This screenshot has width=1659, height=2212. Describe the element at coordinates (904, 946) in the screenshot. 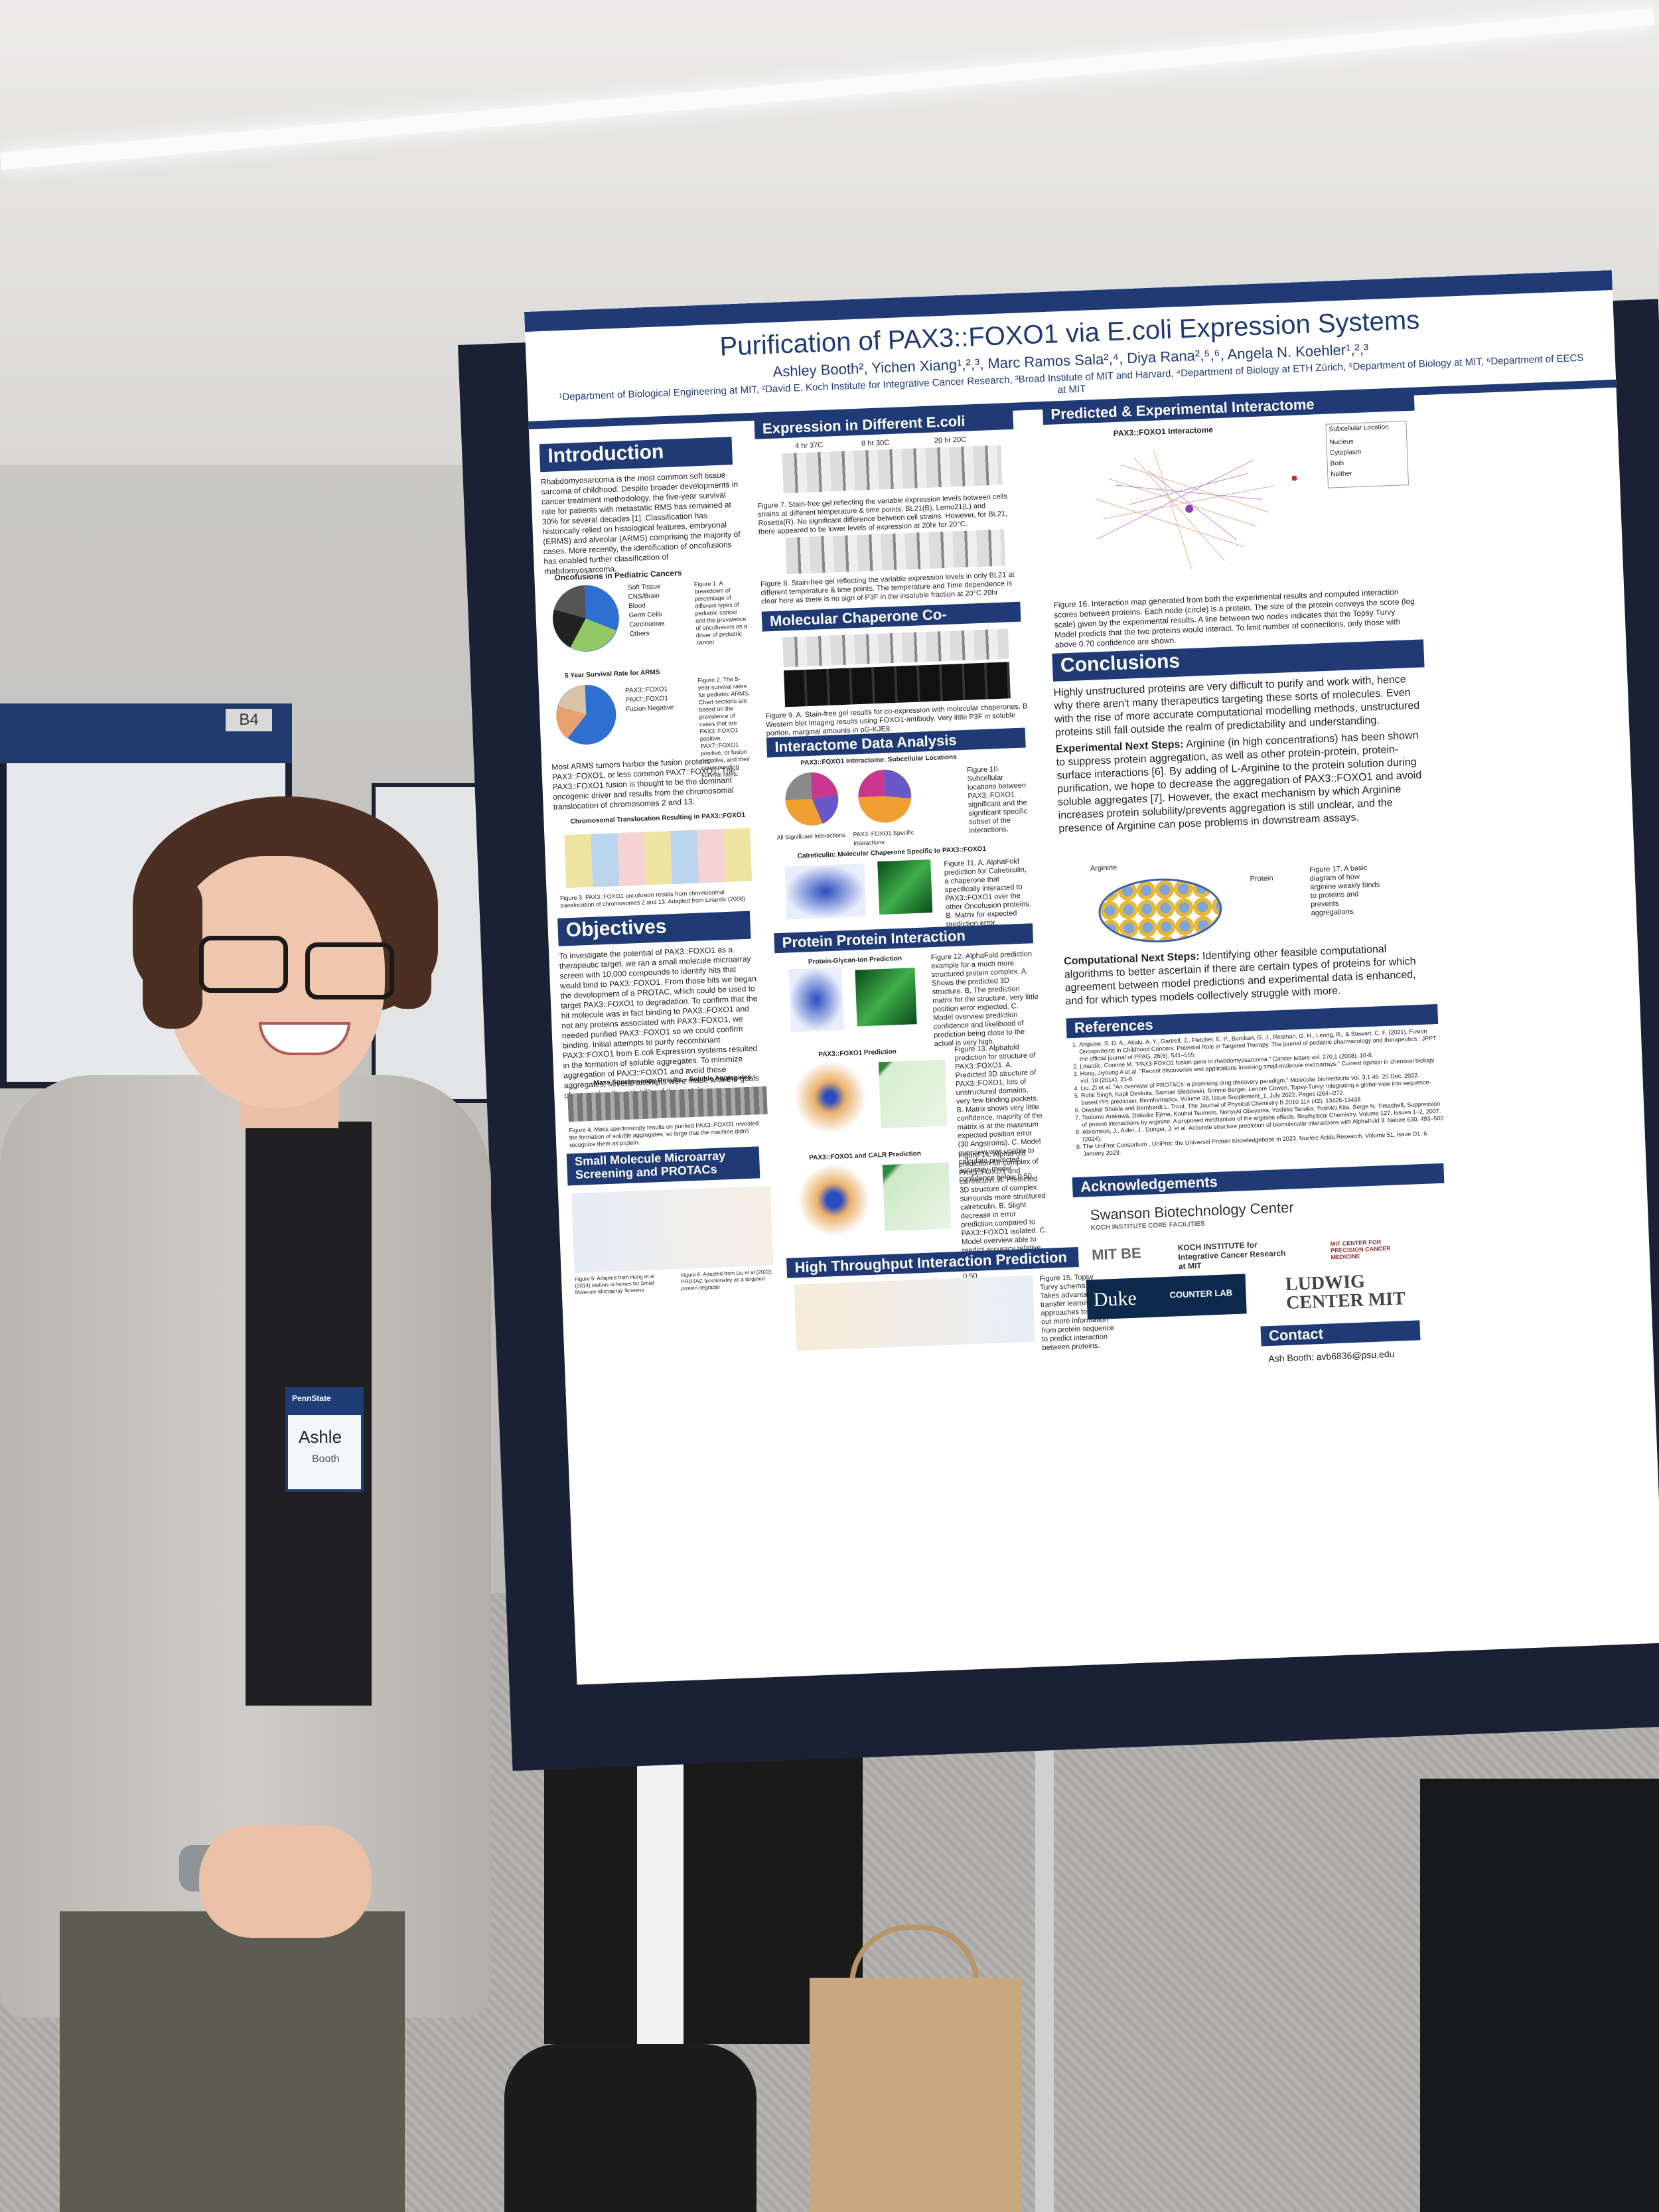

I see `ppi-heading: Protein Protein Interaction Prediction` at that location.